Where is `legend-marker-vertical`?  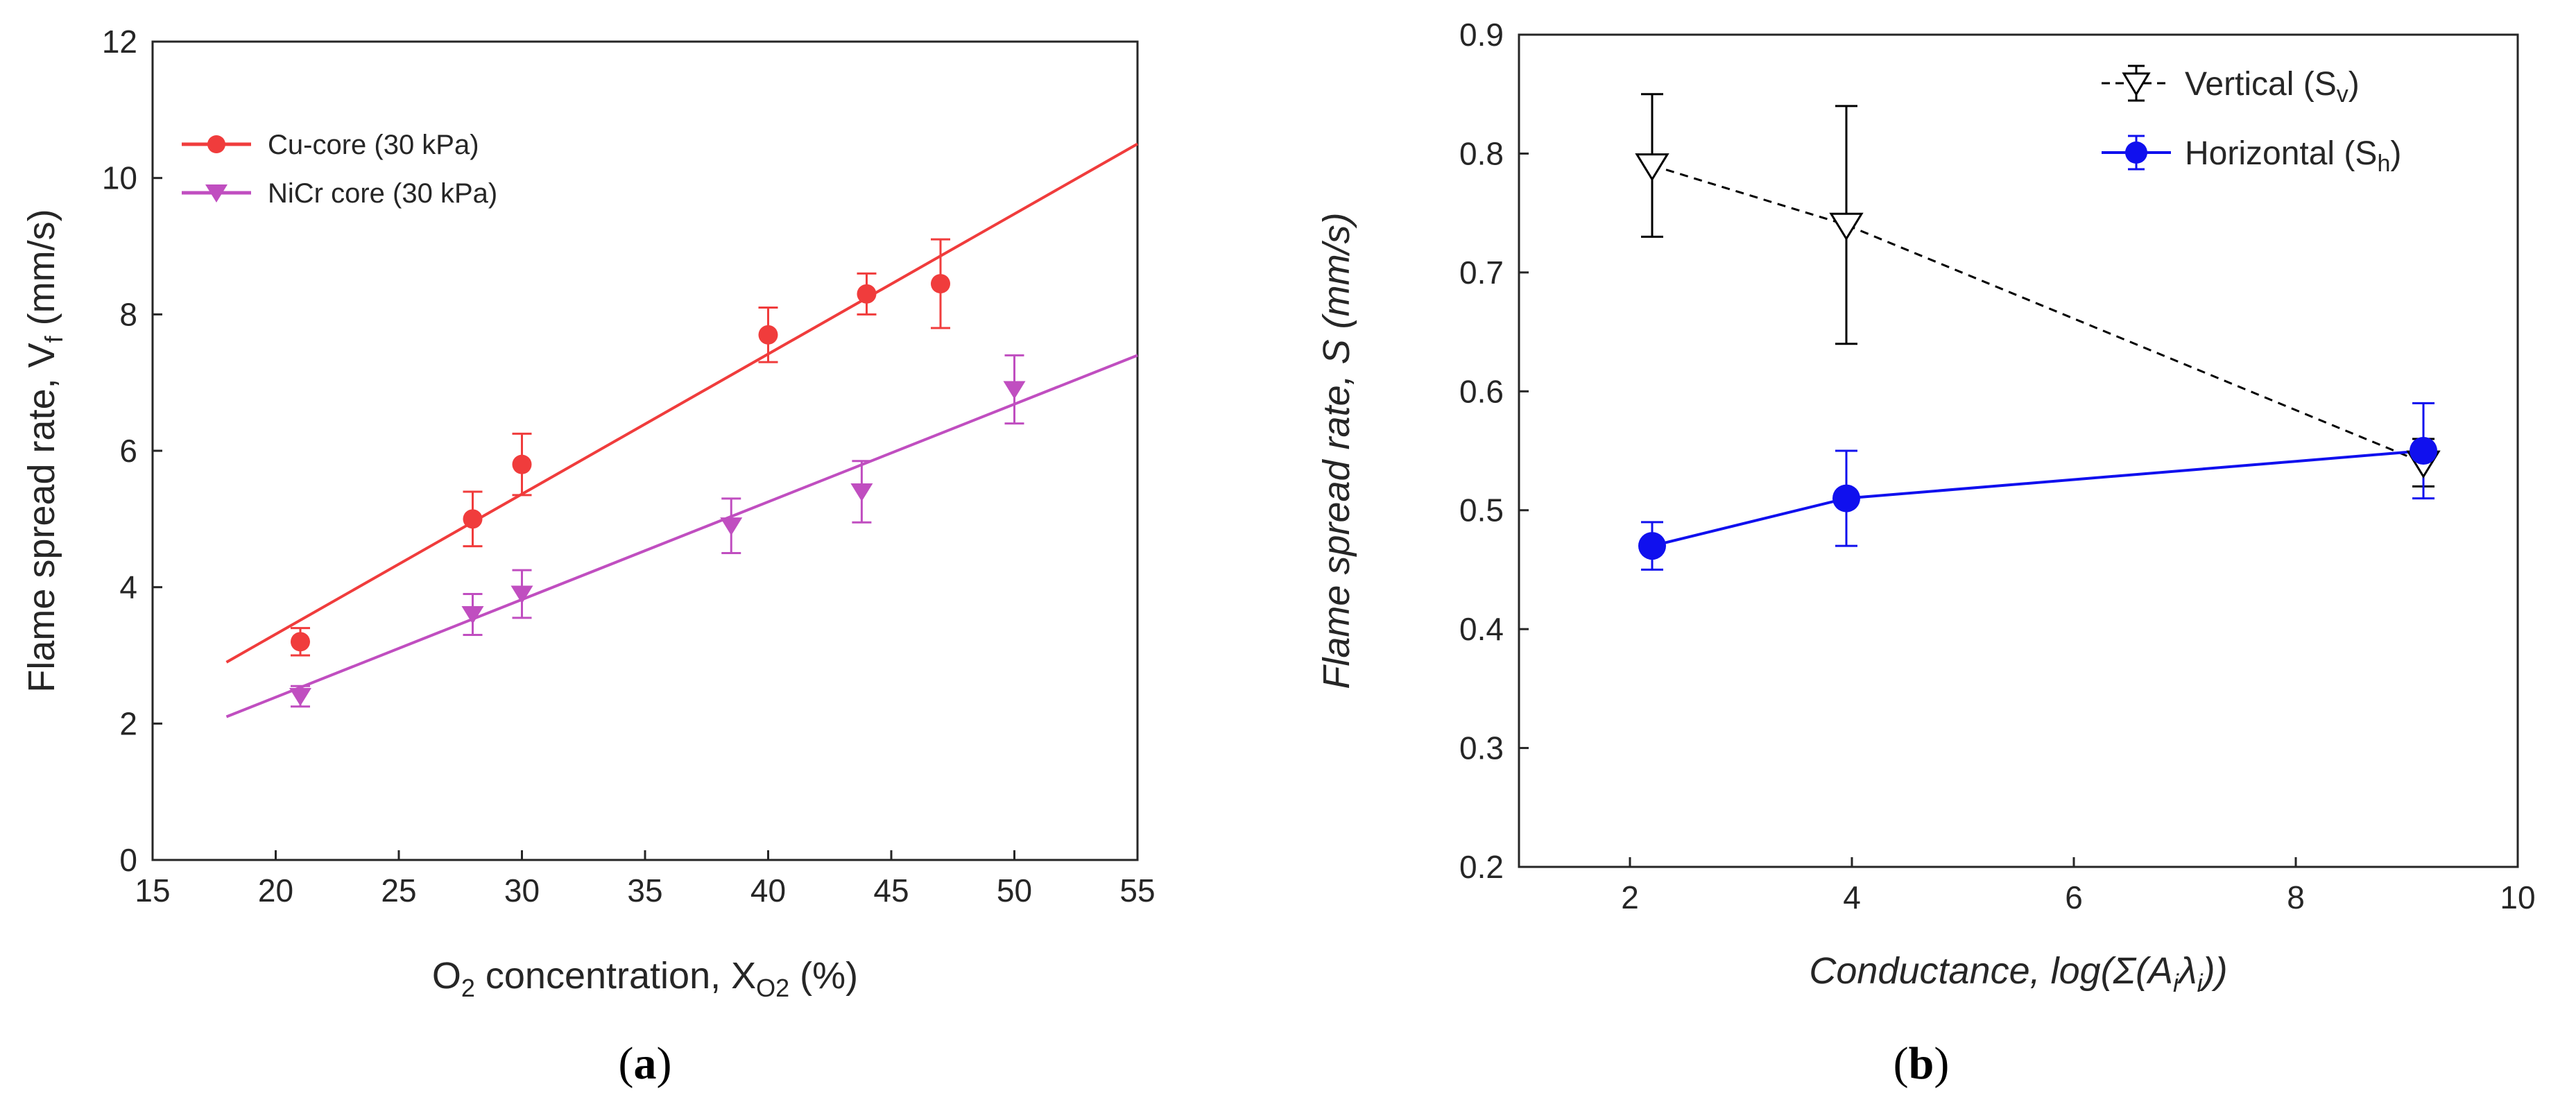
legend-marker-vertical is located at coordinates (2136, 84).